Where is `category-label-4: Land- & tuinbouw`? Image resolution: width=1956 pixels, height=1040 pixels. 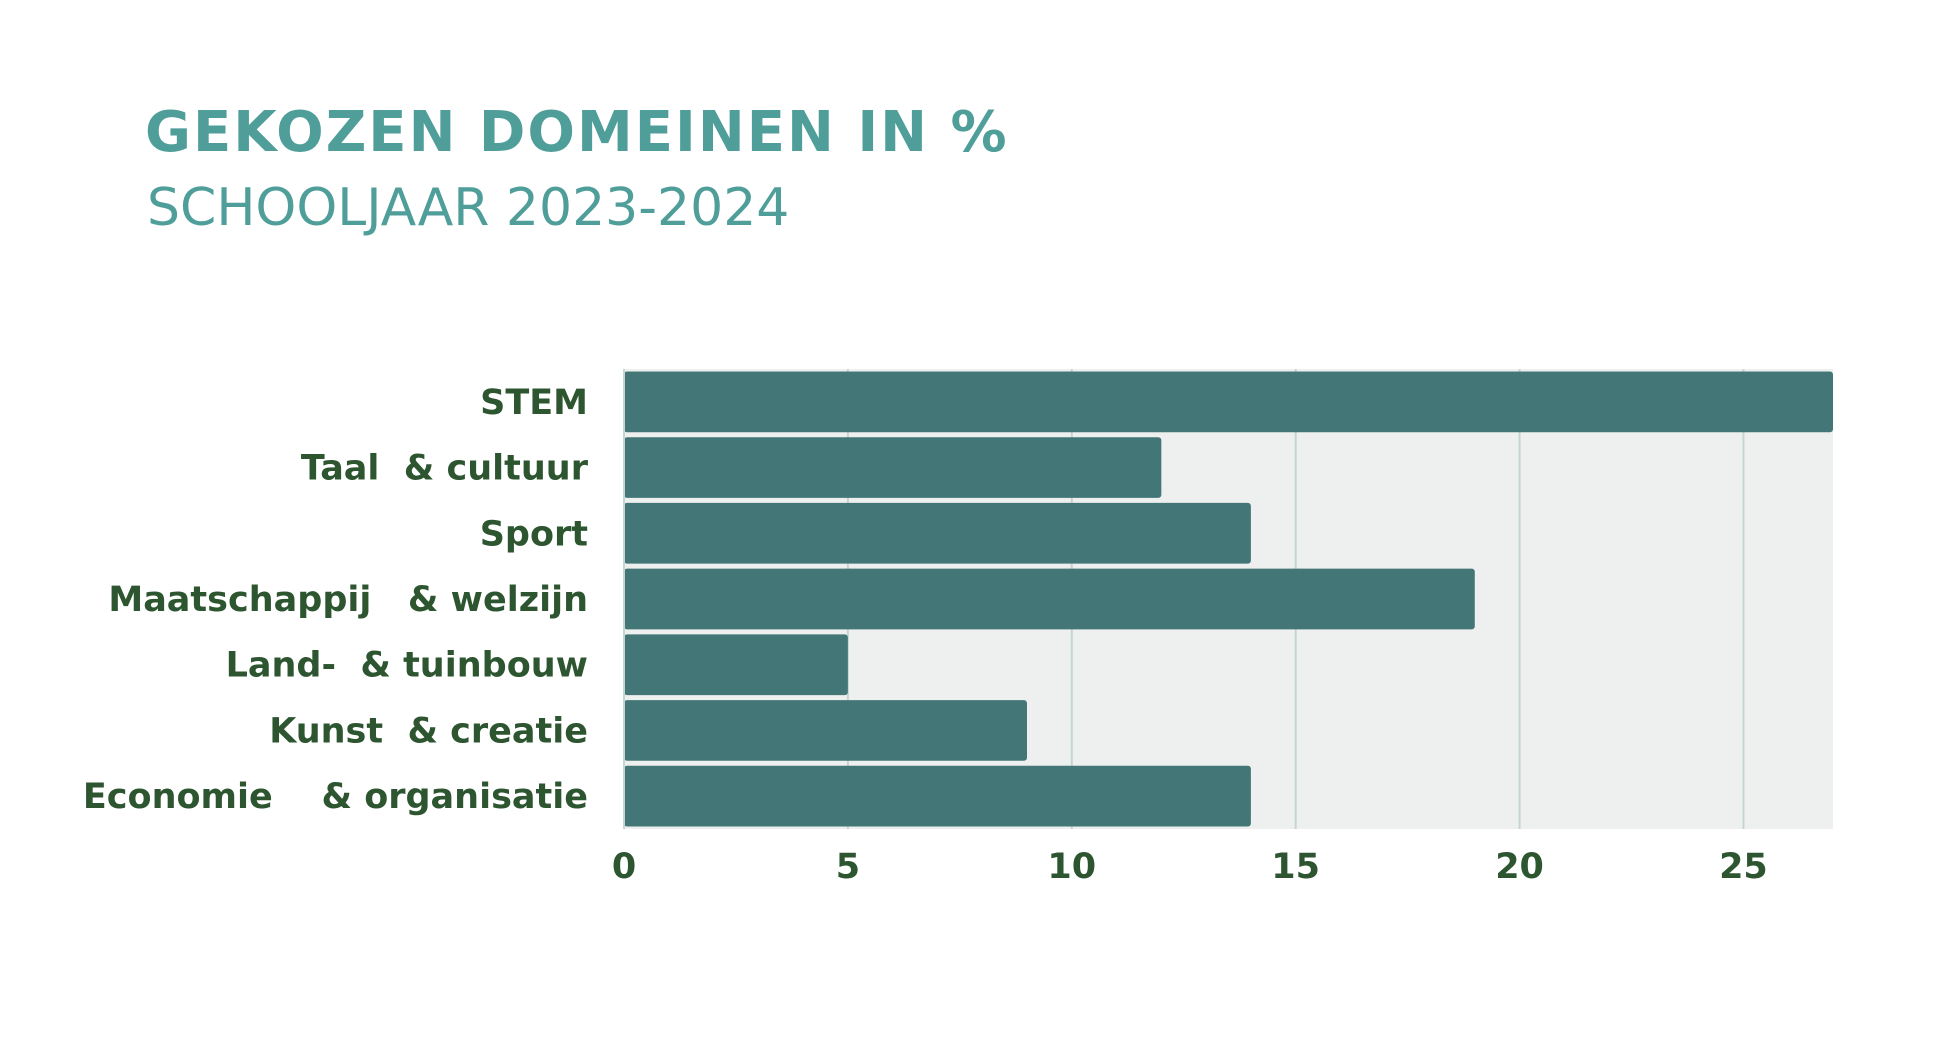
category-label-4: Land- & tuinbouw is located at coordinates (407, 666).